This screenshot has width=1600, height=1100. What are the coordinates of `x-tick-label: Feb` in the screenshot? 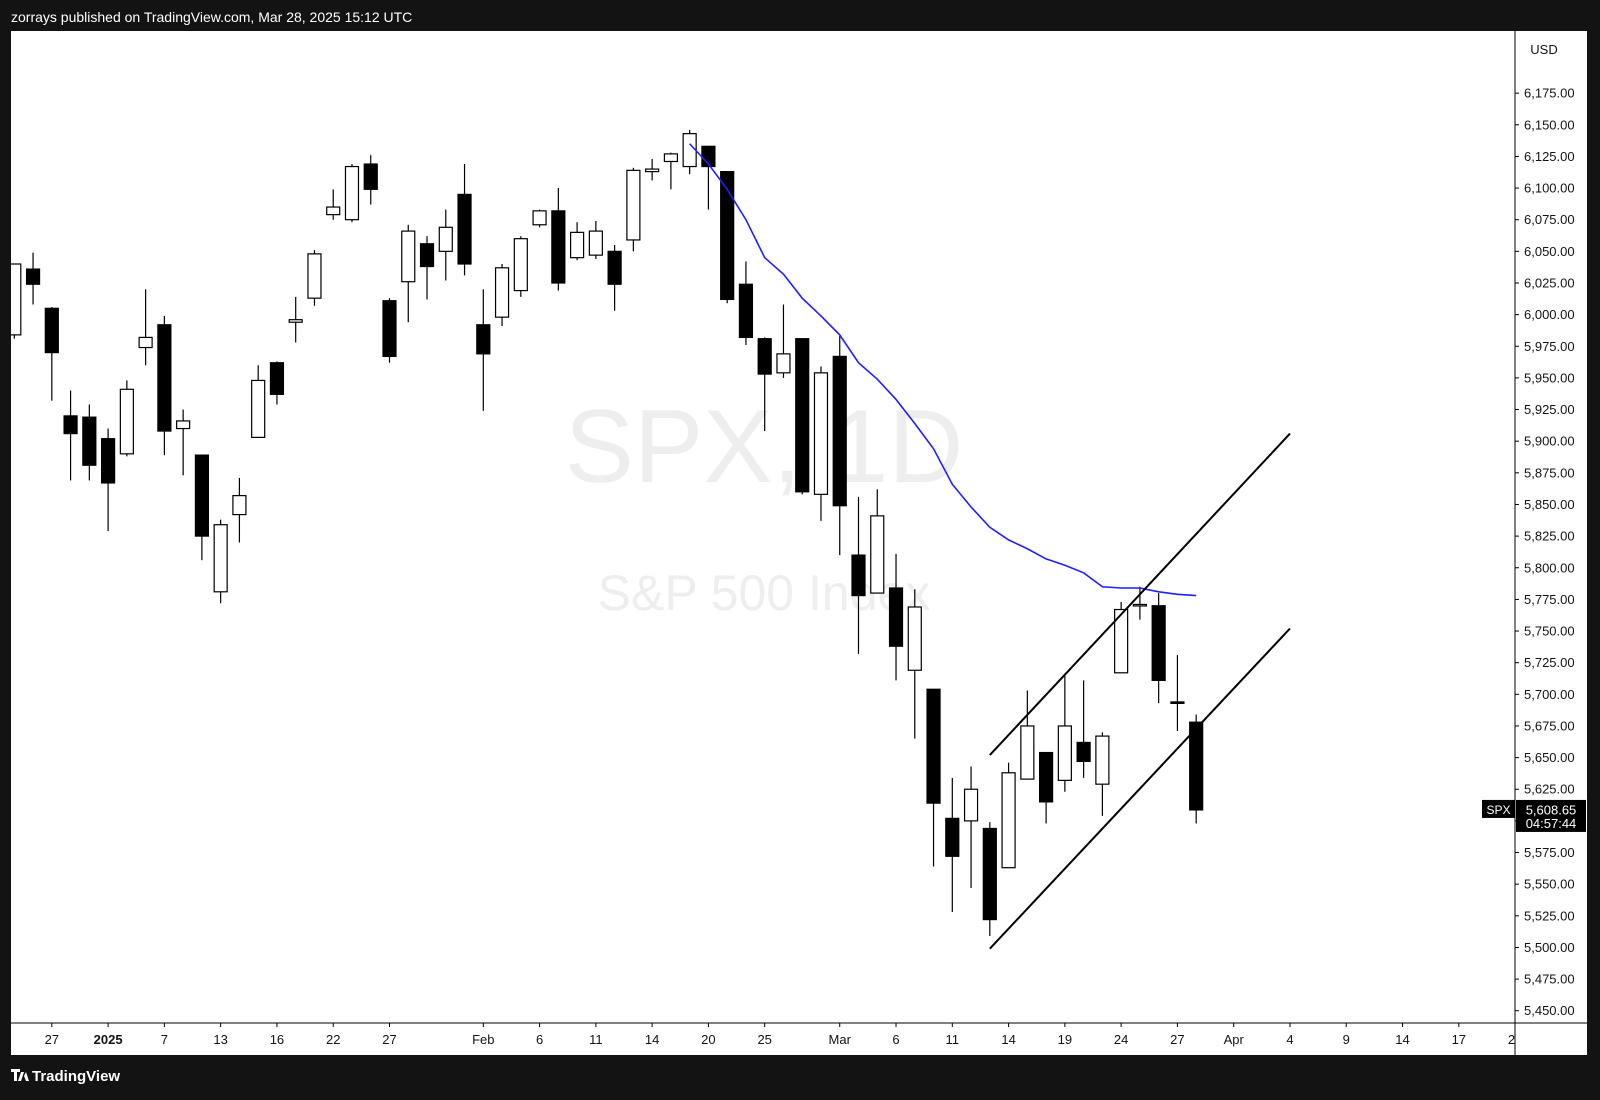 It's located at (483, 1039).